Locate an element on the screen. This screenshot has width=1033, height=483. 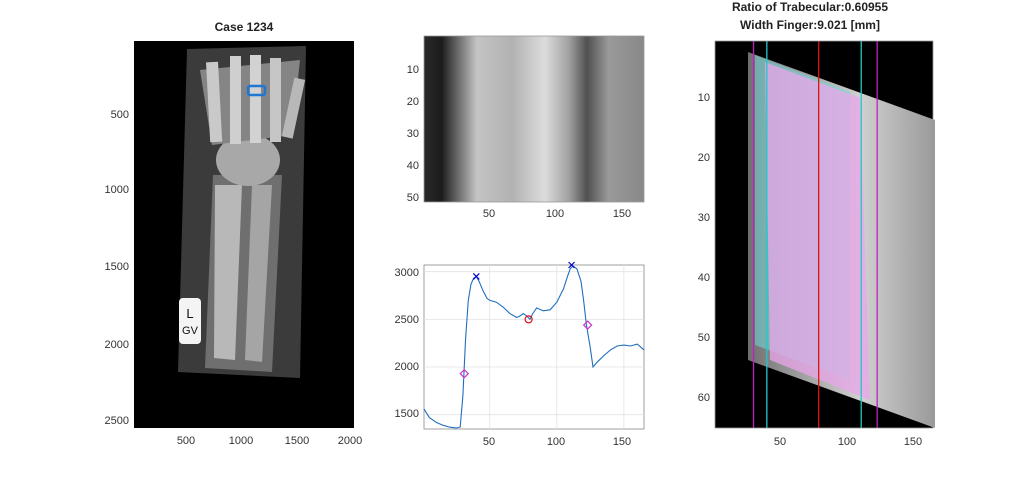
seg-x-ticks: 50 100 150 is located at coordinates (848, 442).